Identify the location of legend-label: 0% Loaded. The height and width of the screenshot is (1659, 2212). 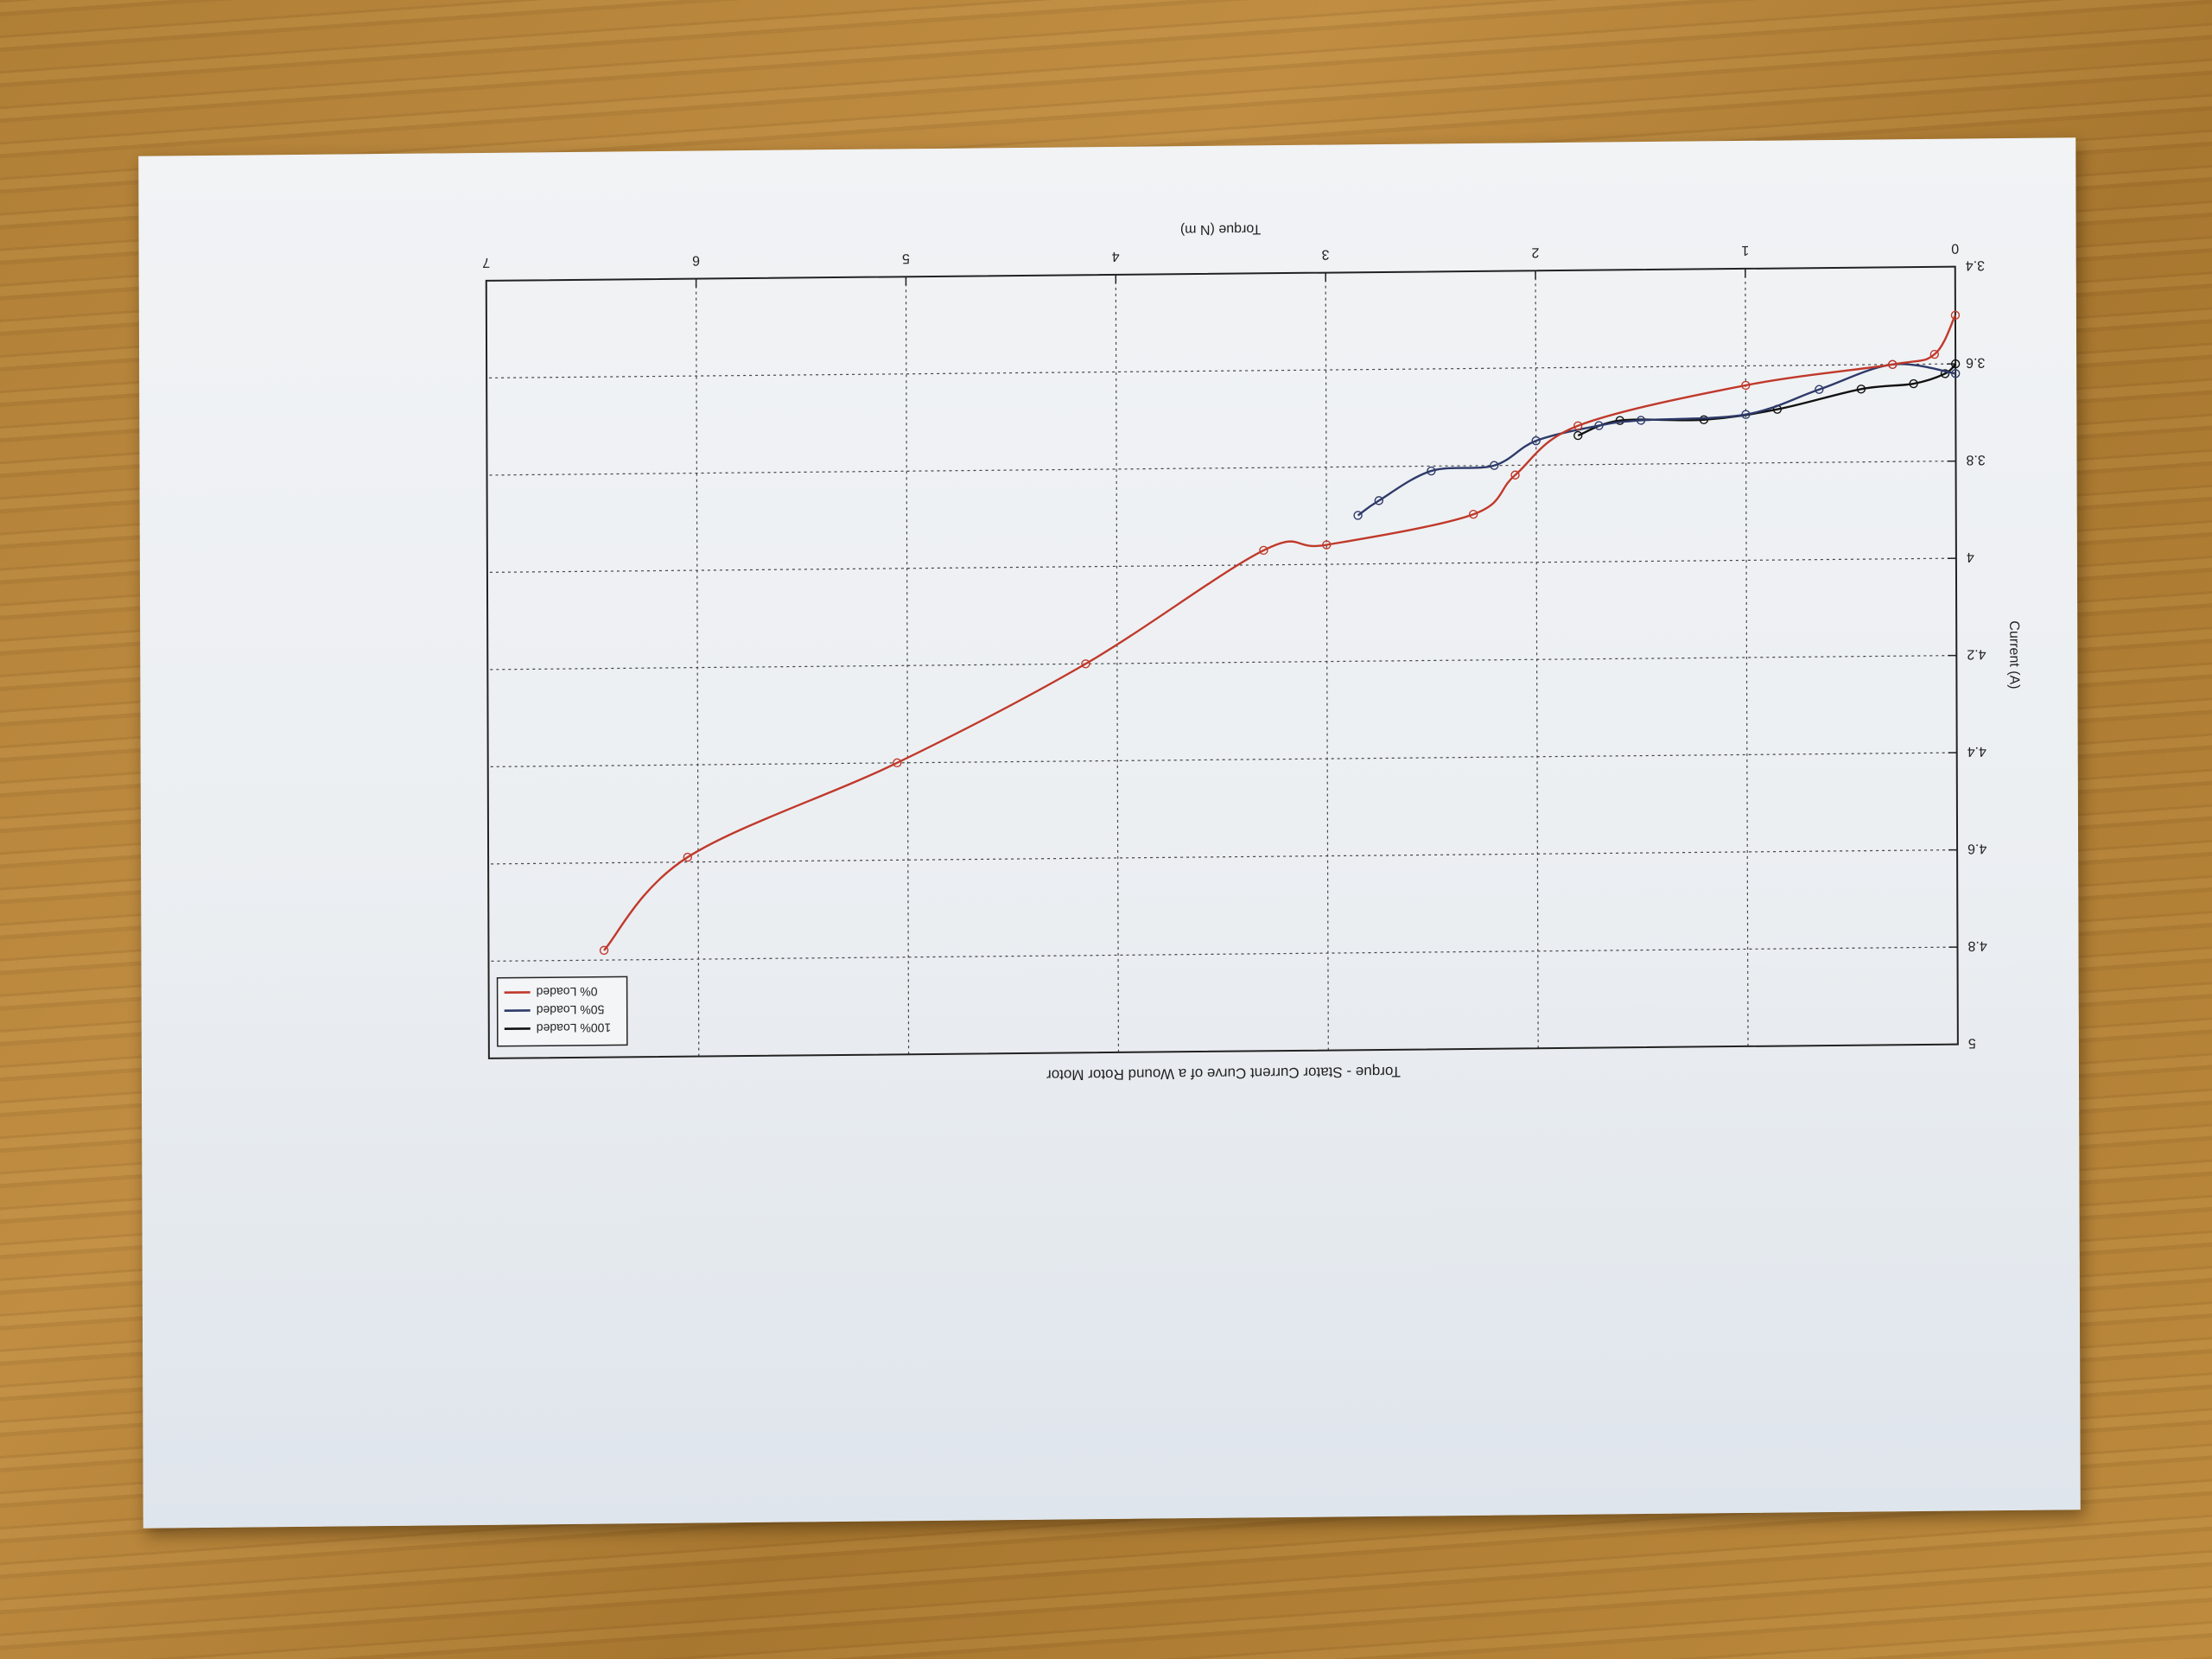
(567, 992).